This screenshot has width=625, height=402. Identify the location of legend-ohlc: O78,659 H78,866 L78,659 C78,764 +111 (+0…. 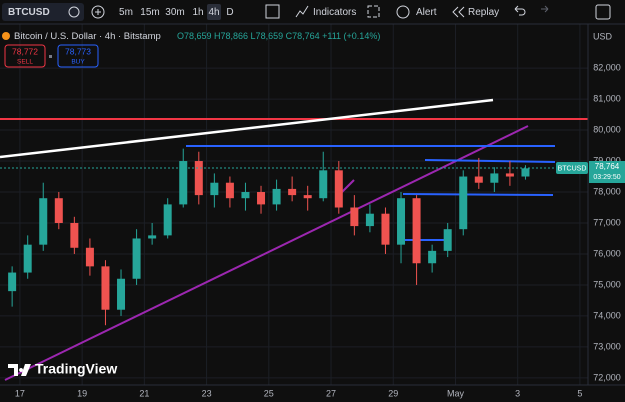
(278, 36).